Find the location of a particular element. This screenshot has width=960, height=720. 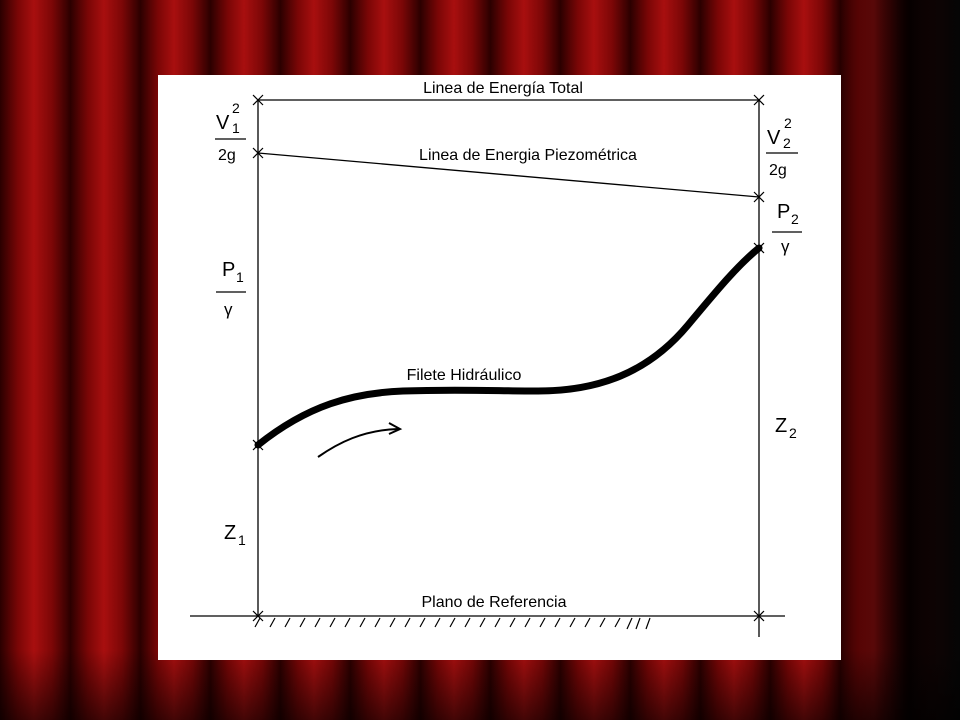

p1-symbol: P is located at coordinates (228, 270).